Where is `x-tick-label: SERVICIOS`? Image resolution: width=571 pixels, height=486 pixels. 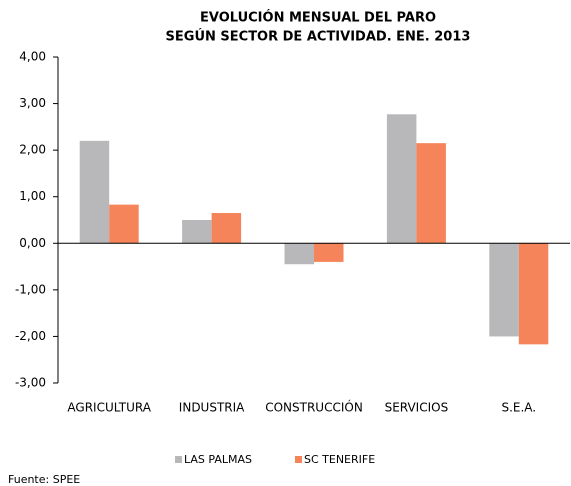 x-tick-label: SERVICIOS is located at coordinates (417, 408).